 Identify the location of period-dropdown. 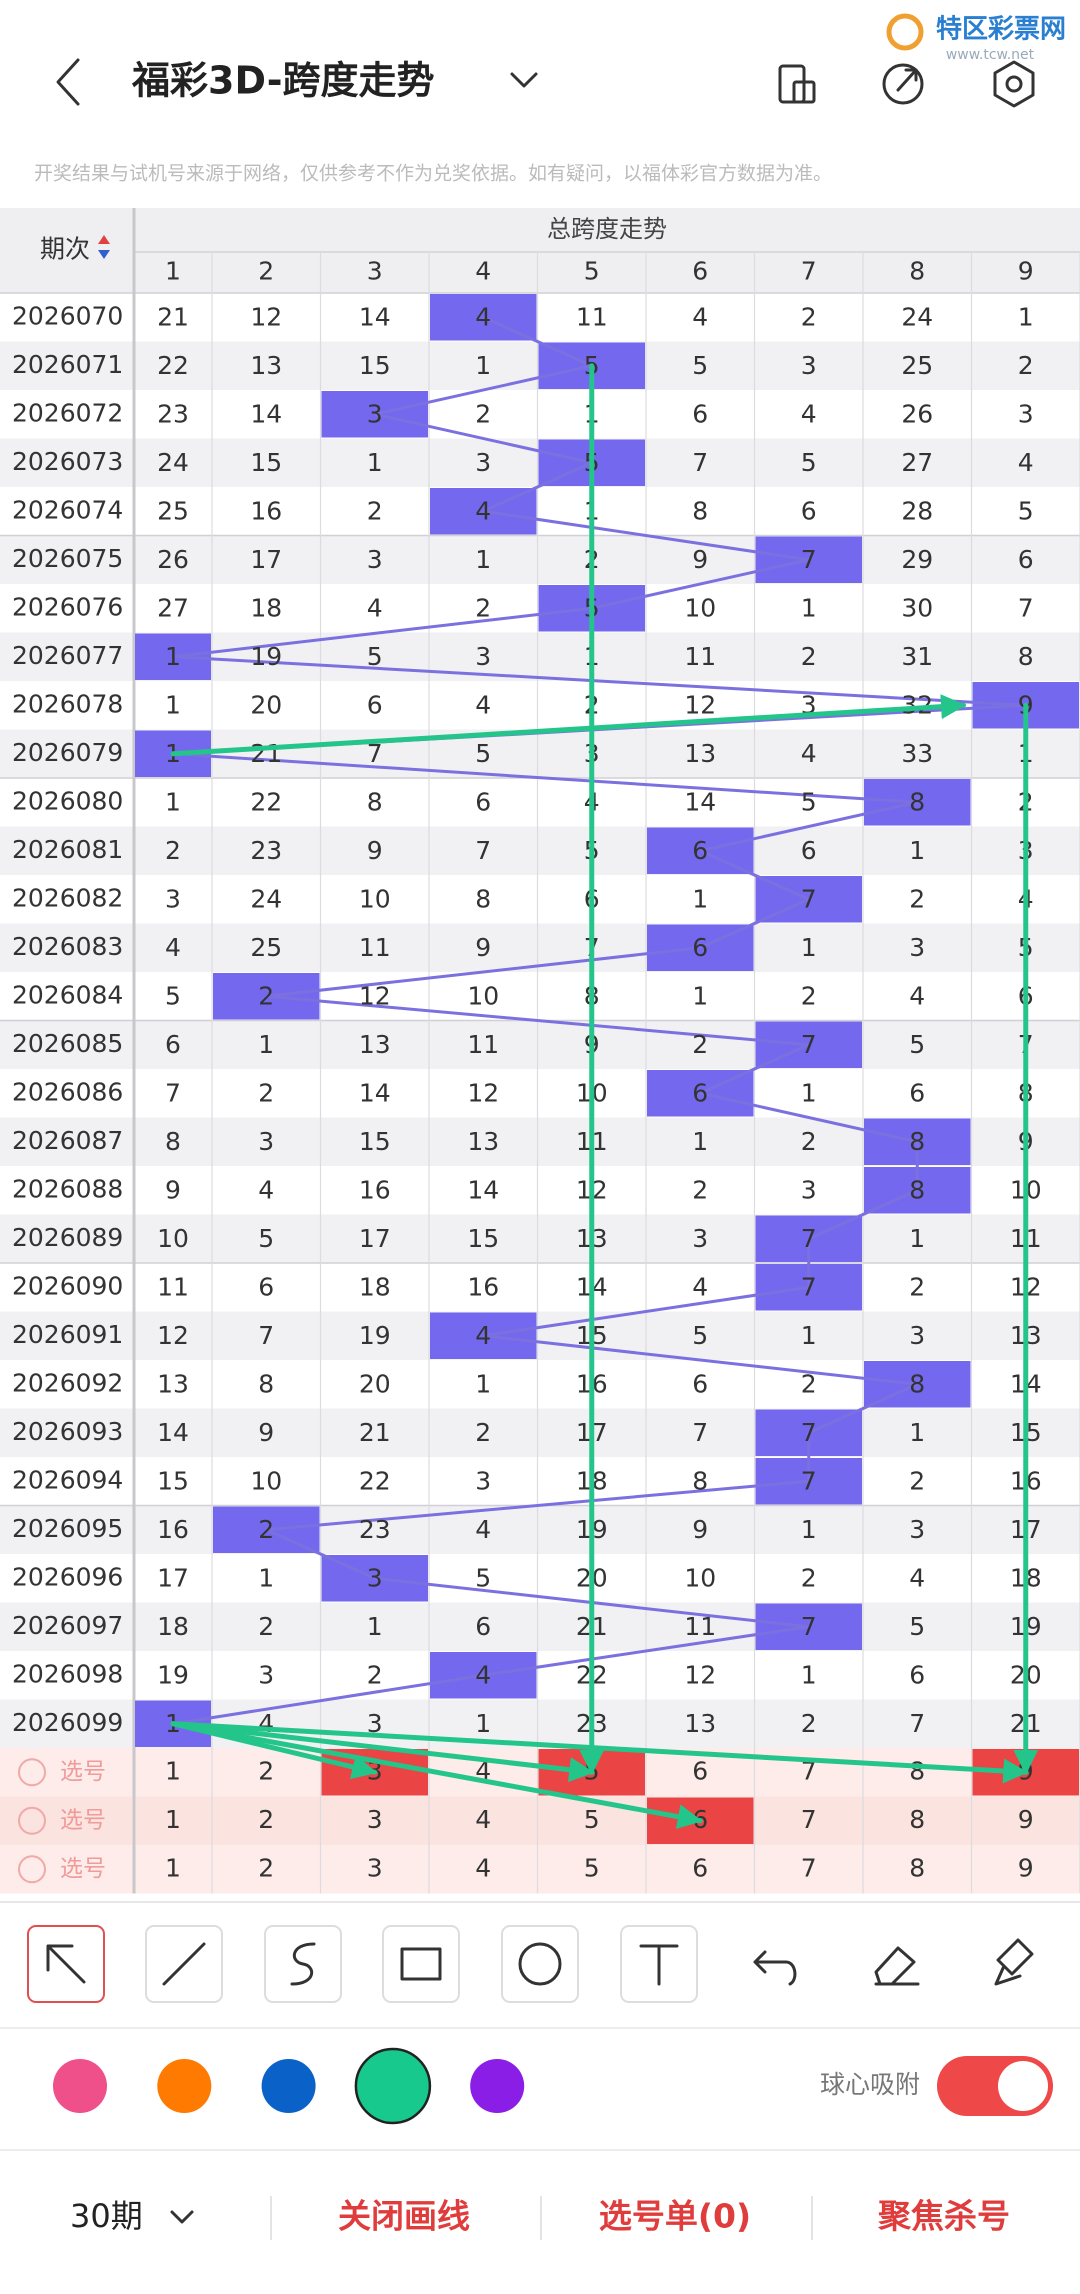
(182, 2217).